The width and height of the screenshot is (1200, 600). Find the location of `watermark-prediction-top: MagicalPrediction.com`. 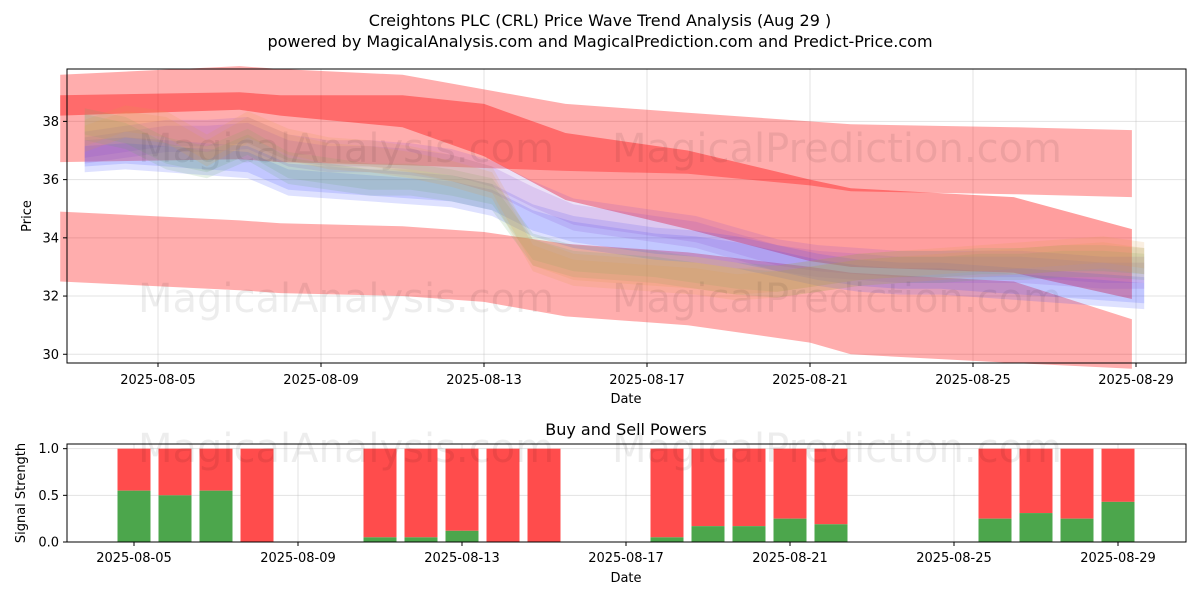

watermark-prediction-top: MagicalPrediction.com is located at coordinates (837, 149).